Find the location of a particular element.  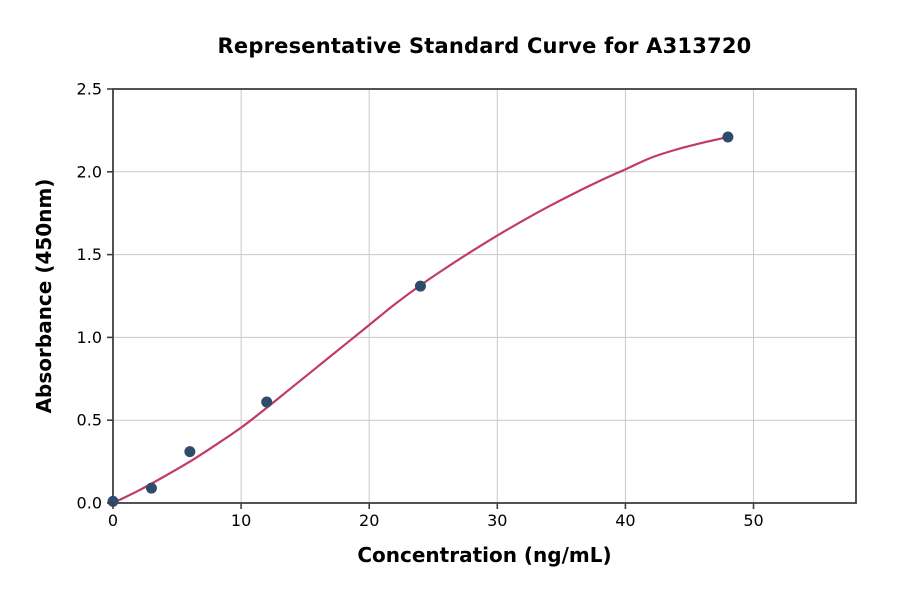

x-tick-label: 50 is located at coordinates (753, 520).